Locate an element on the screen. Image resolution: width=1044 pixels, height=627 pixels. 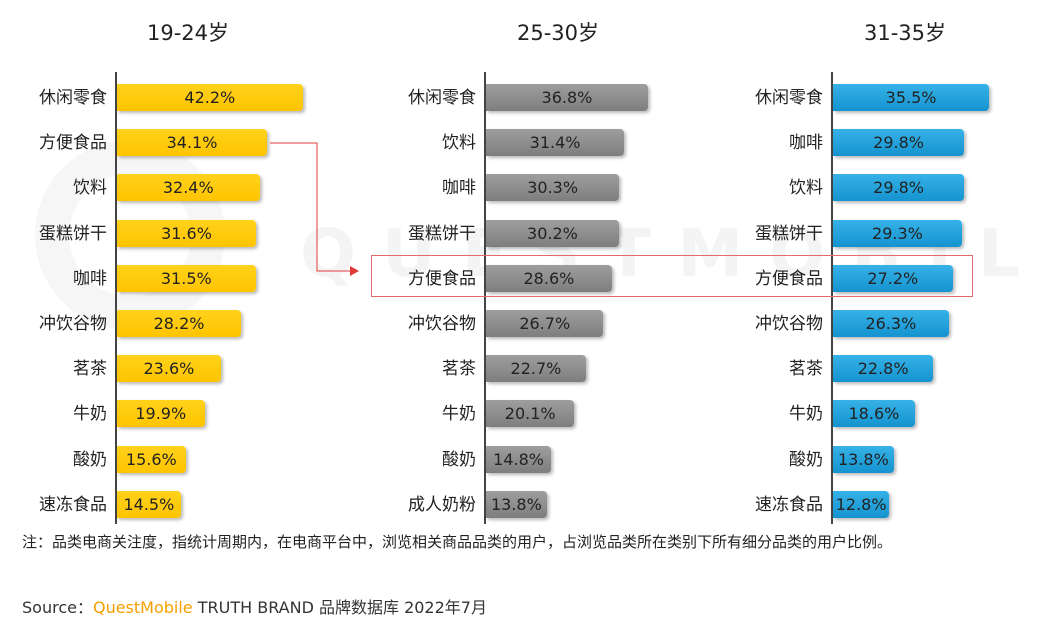
value-label: 29.3% is located at coordinates (897, 233).